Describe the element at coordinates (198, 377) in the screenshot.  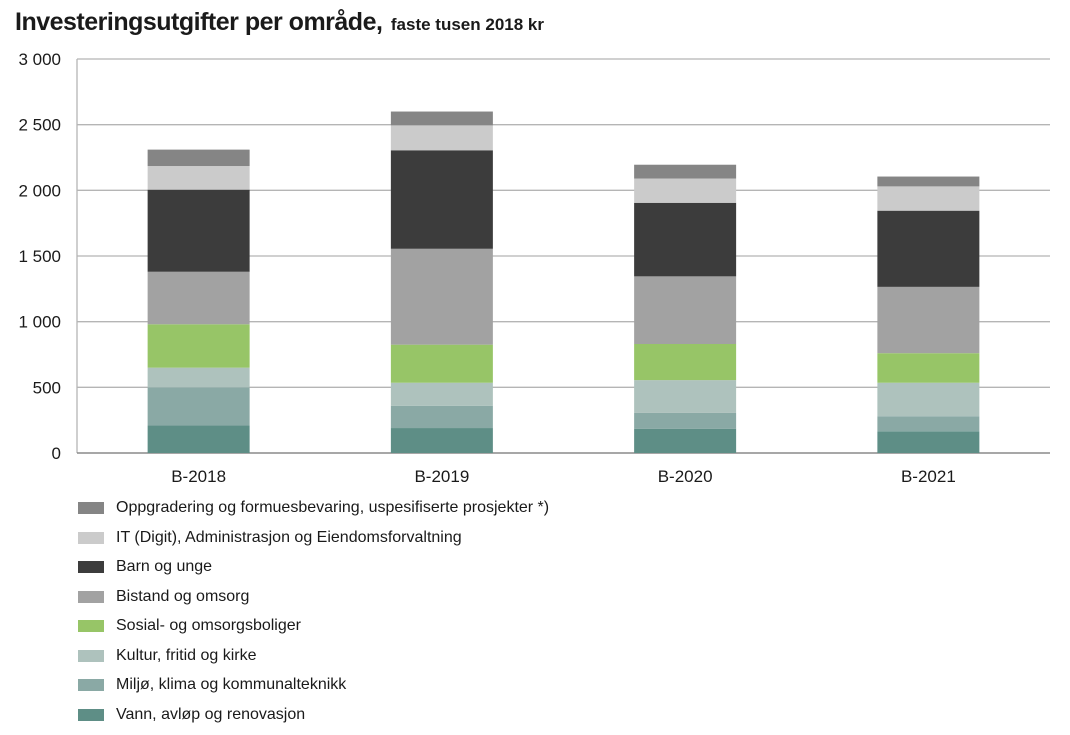
I see `bar-segment-b-2018-s2` at that location.